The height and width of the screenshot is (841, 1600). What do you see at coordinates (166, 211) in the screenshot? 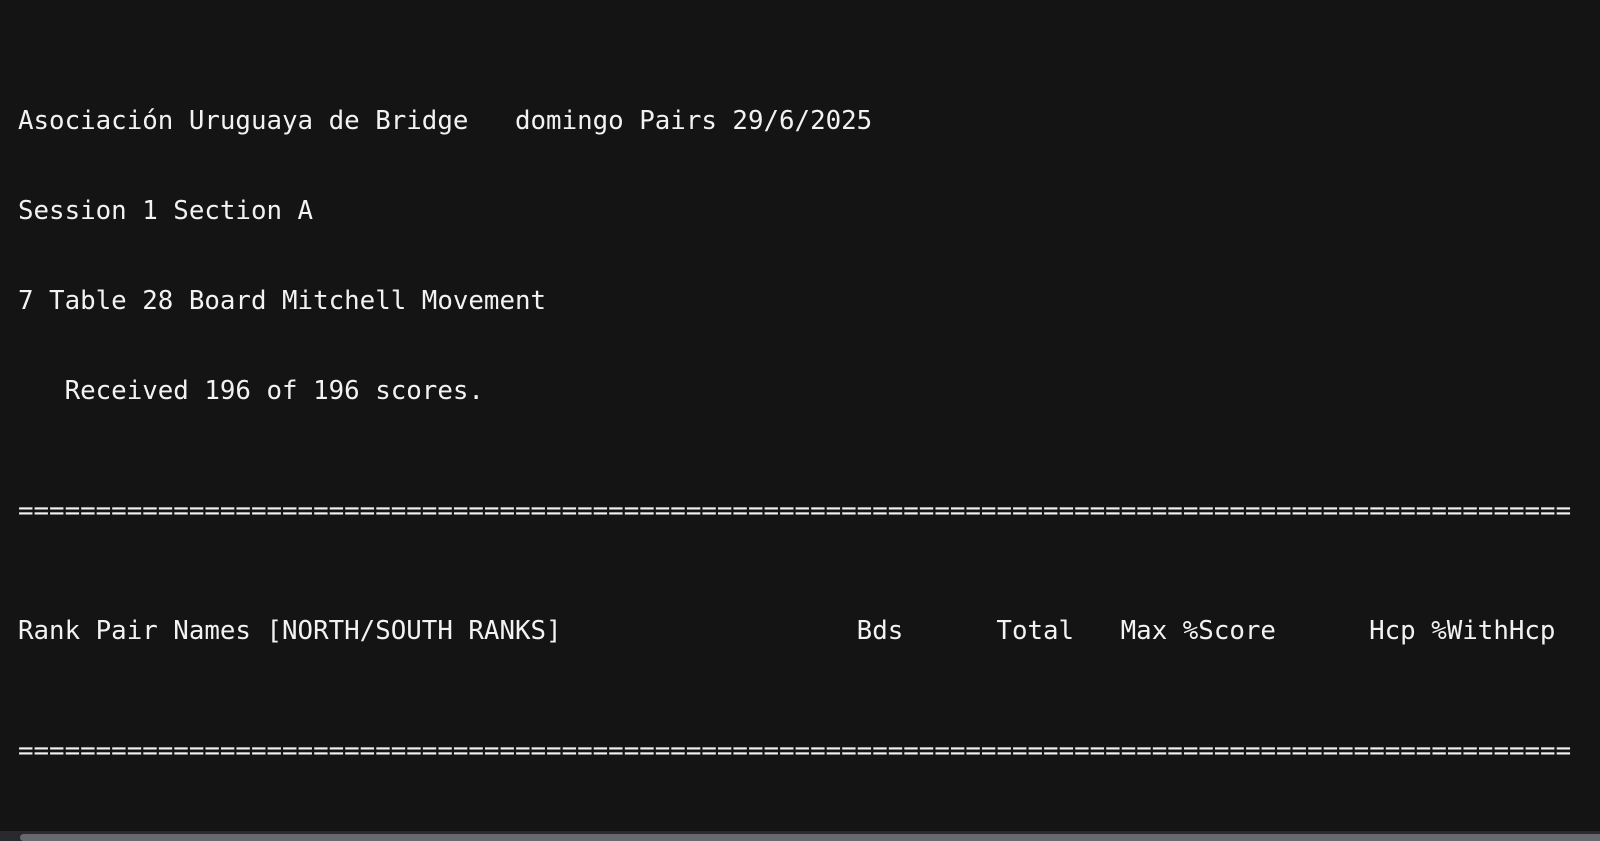
I see `session-line: Session 1 Section A` at bounding box center [166, 211].